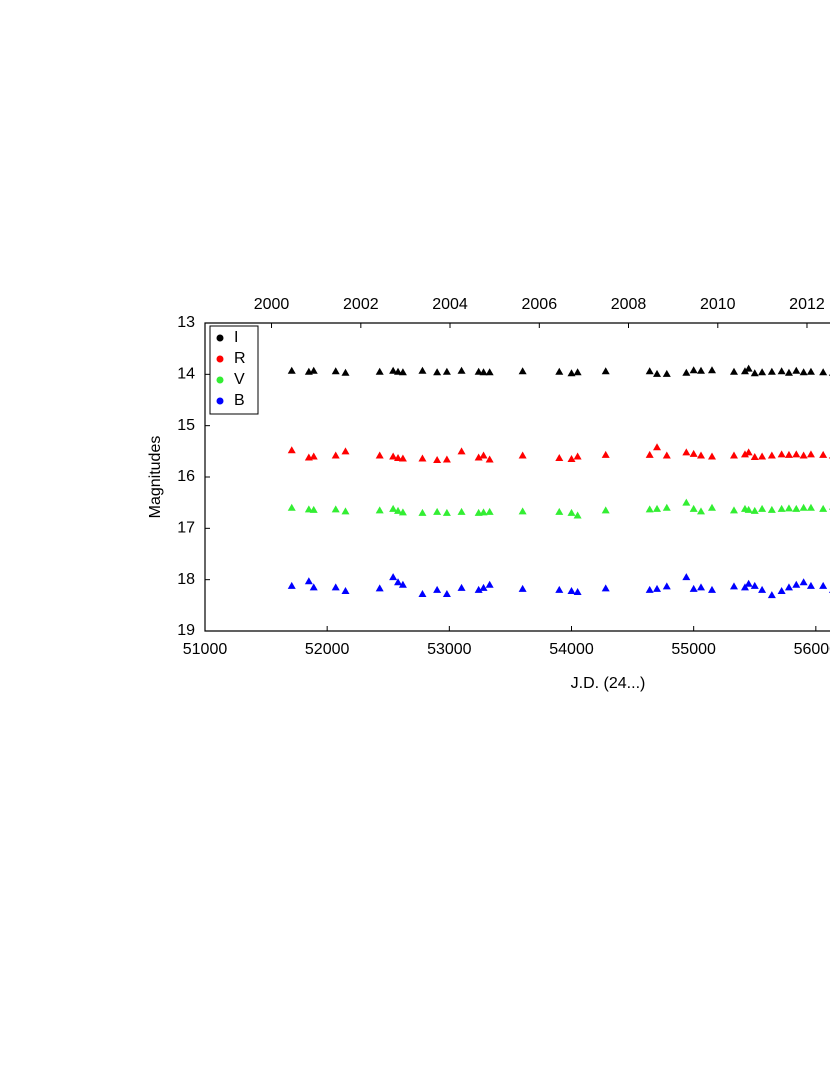 The width and height of the screenshot is (830, 1075). Describe the element at coordinates (540, 304) in the screenshot. I see `x2-tick-label: 2006` at that location.